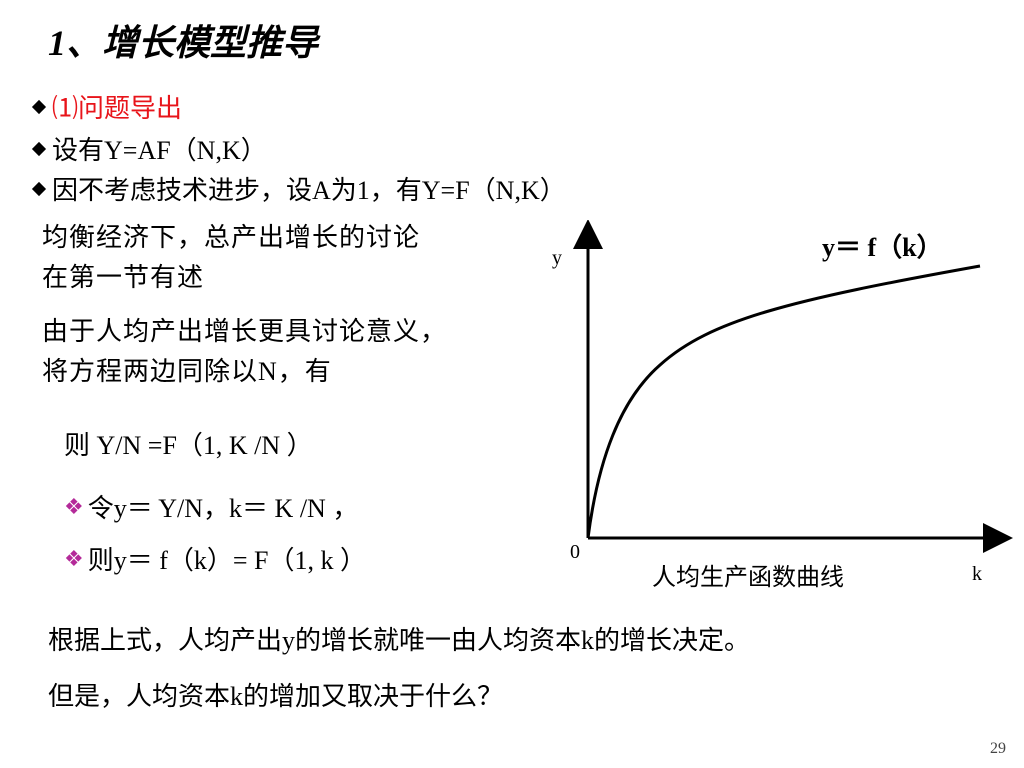 Image resolution: width=1024 pixels, height=768 pixels. I want to click on graph-caption: 人均生产函数曲线, so click(748, 577).